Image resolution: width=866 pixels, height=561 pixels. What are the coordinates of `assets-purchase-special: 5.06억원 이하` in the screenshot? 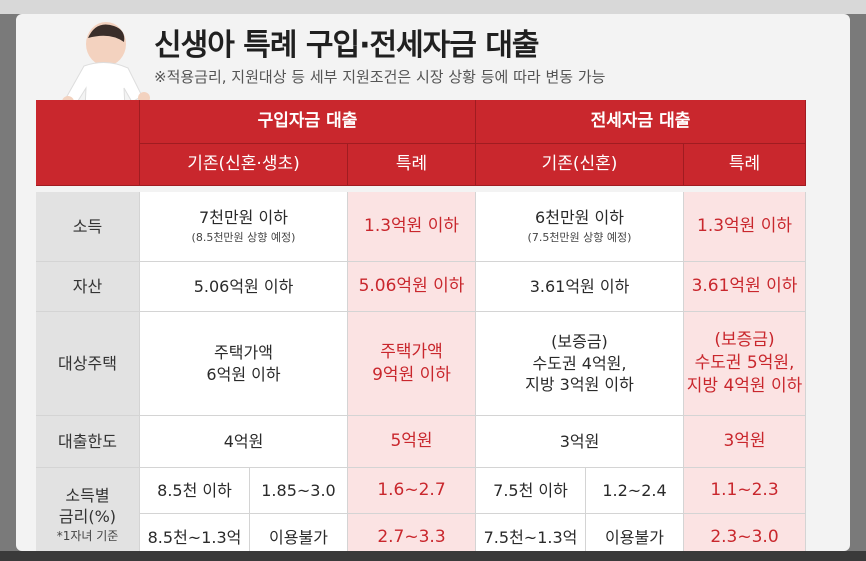 It's located at (412, 287).